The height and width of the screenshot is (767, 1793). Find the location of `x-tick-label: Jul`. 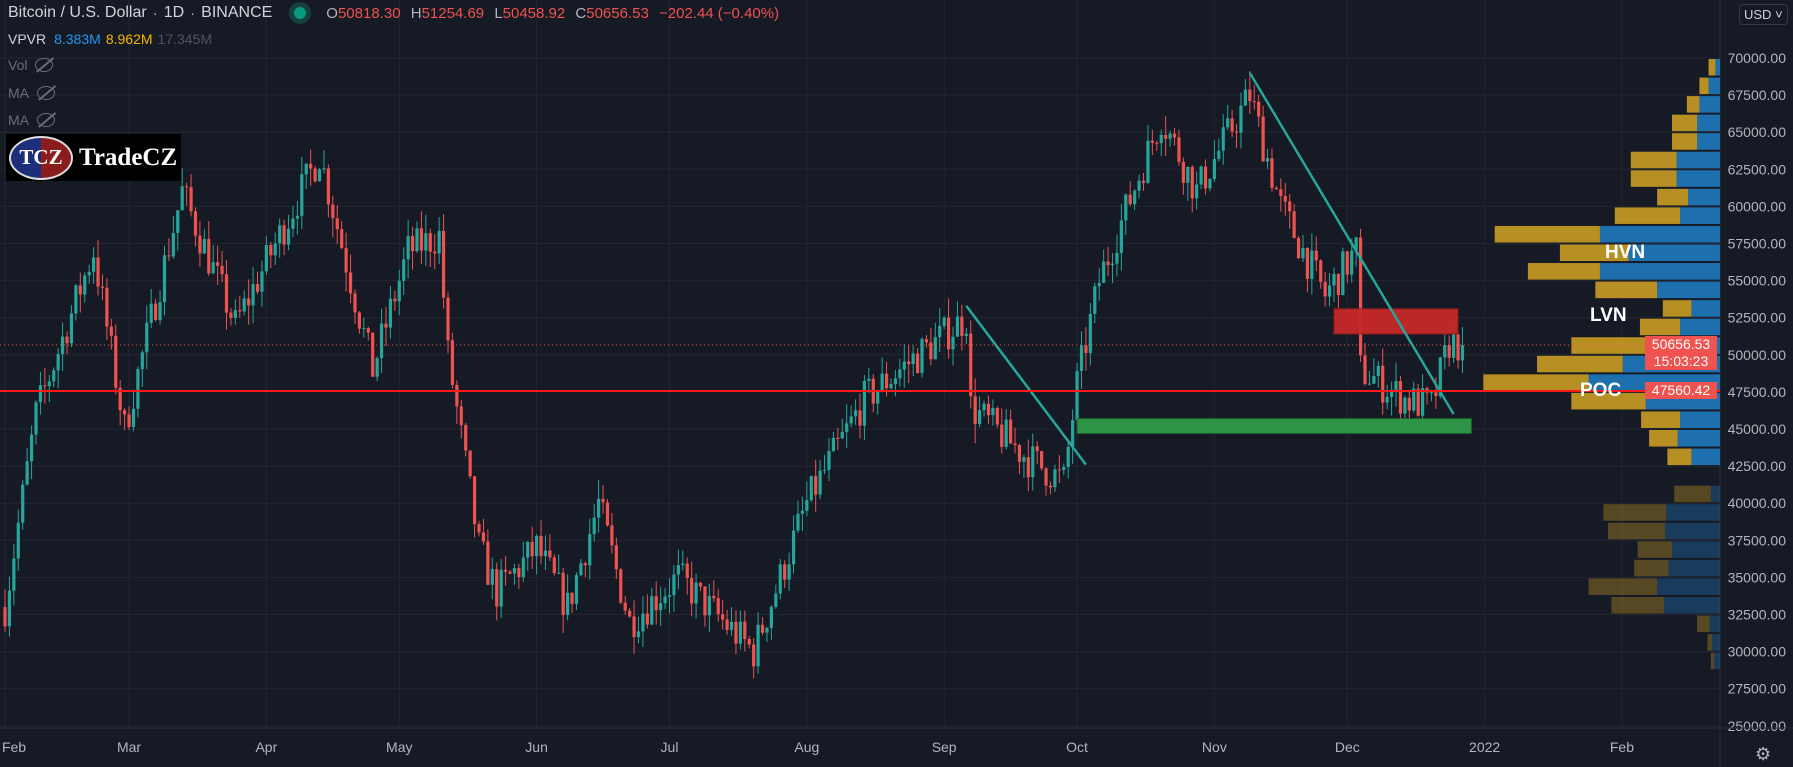

x-tick-label: Jul is located at coordinates (670, 747).